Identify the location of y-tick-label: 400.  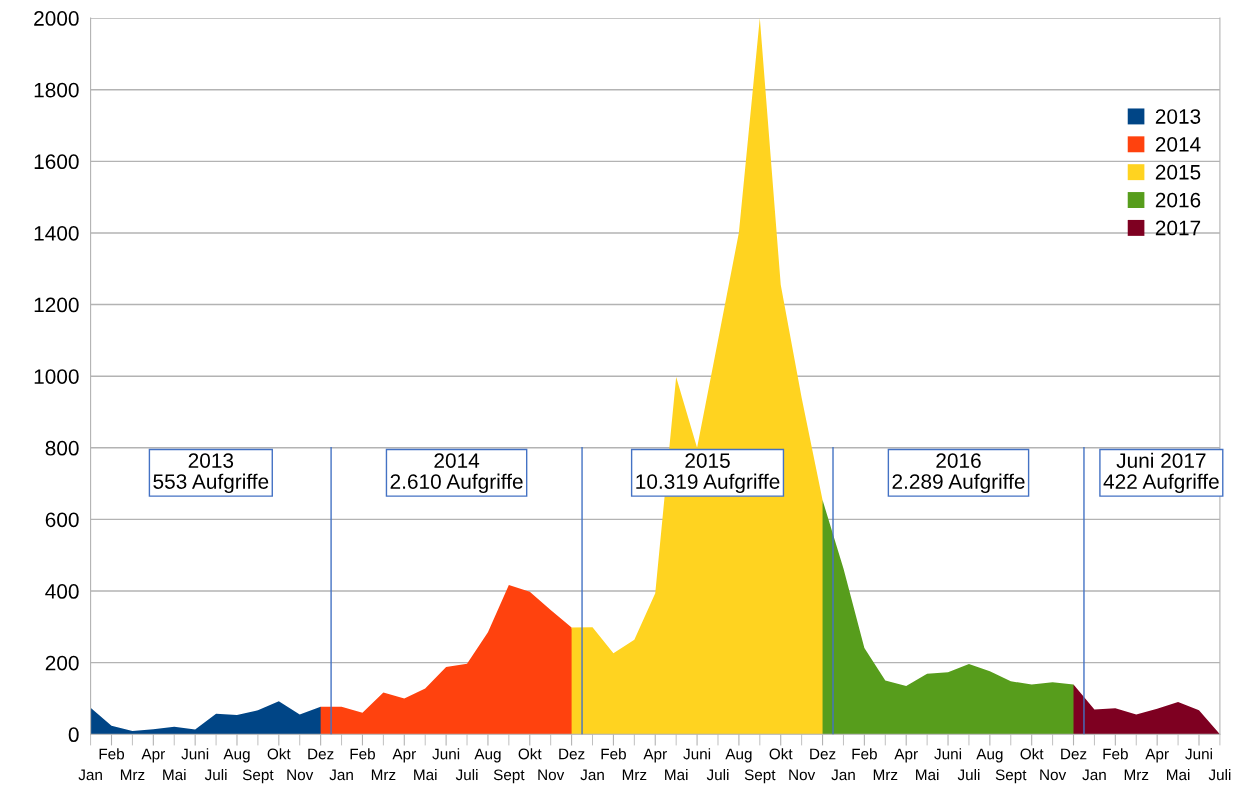
(62, 591).